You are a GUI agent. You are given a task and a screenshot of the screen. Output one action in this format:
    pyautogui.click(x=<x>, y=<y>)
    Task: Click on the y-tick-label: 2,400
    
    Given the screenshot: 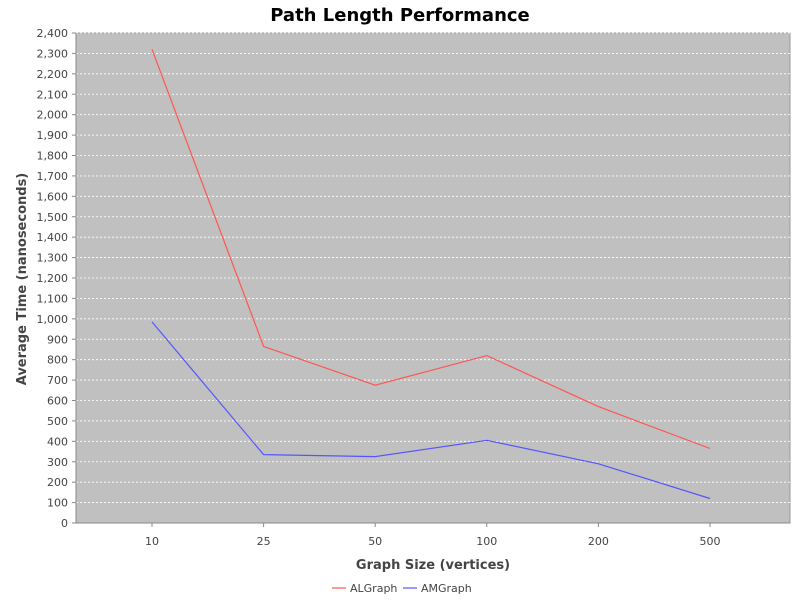 What is the action you would take?
    pyautogui.click(x=53, y=33)
    